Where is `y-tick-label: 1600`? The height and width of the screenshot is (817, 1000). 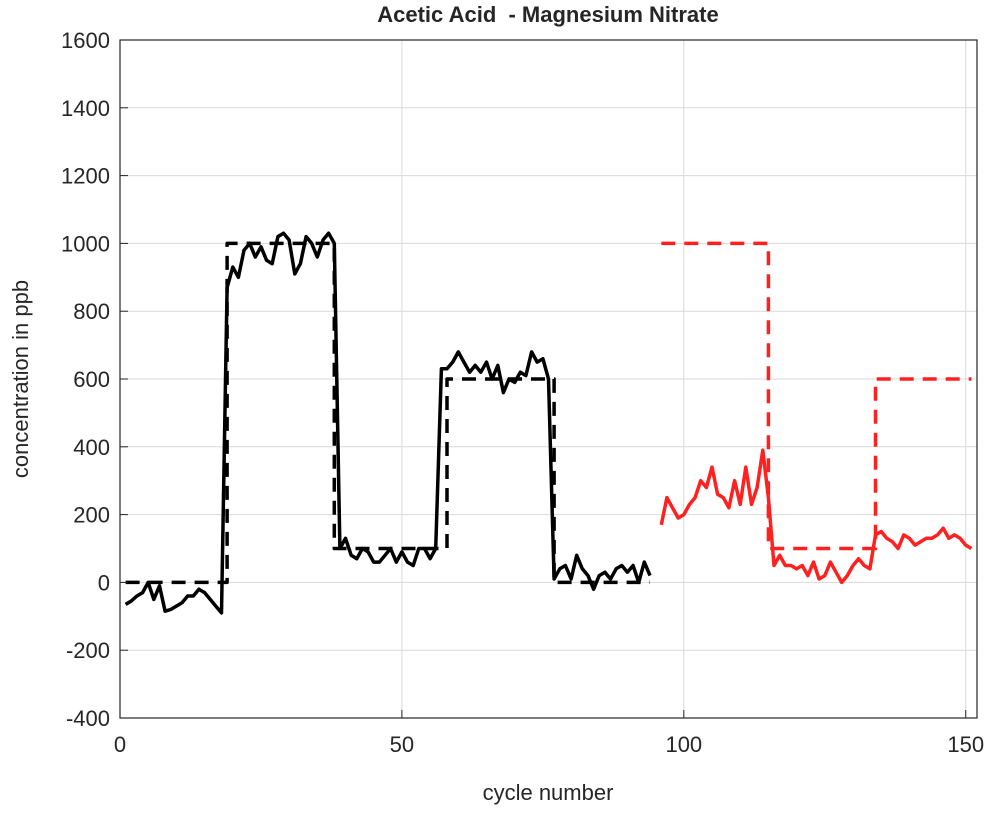
y-tick-label: 1600 is located at coordinates (85, 40).